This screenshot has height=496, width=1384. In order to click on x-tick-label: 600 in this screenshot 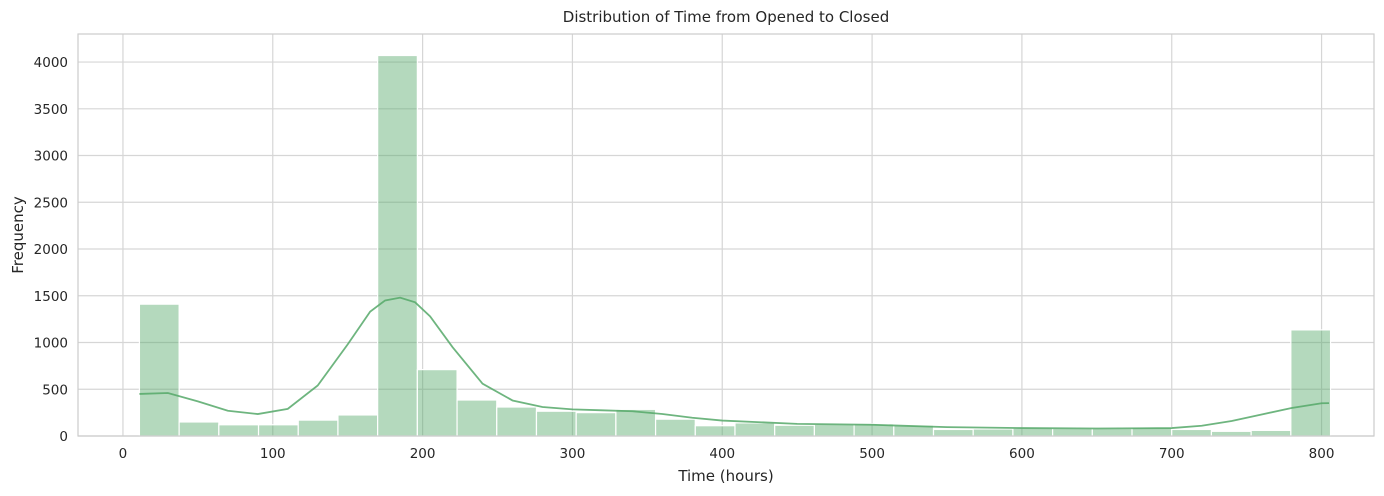, I will do `click(1022, 454)`.